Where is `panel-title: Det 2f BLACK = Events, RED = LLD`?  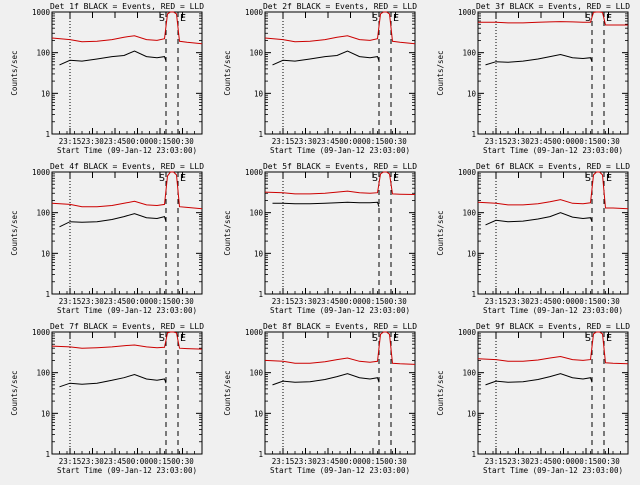
panel-title: Det 2f BLACK = Events, RED = LLD is located at coordinates (340, 6).